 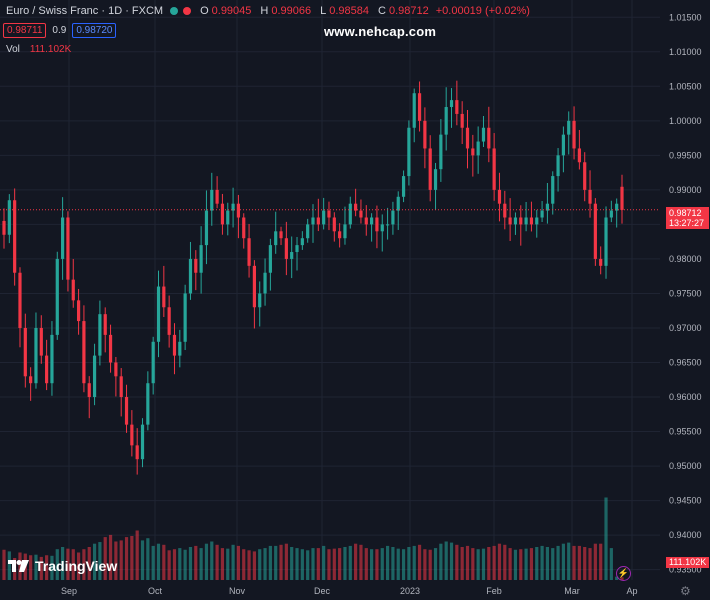 What do you see at coordinates (187, 11) in the screenshot?
I see `dividend-status-icon` at bounding box center [187, 11].